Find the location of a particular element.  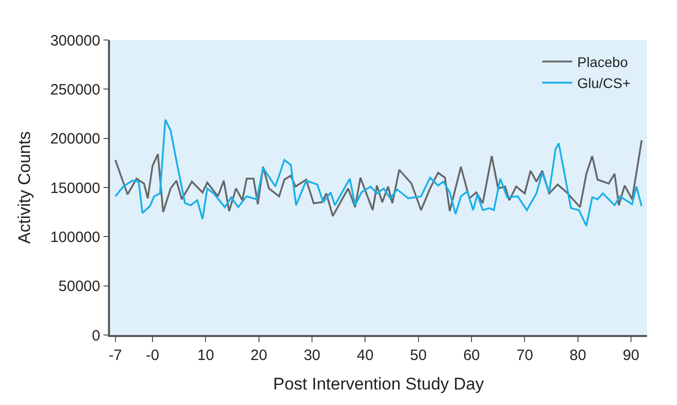

x-tick-label: 90 is located at coordinates (631, 355).